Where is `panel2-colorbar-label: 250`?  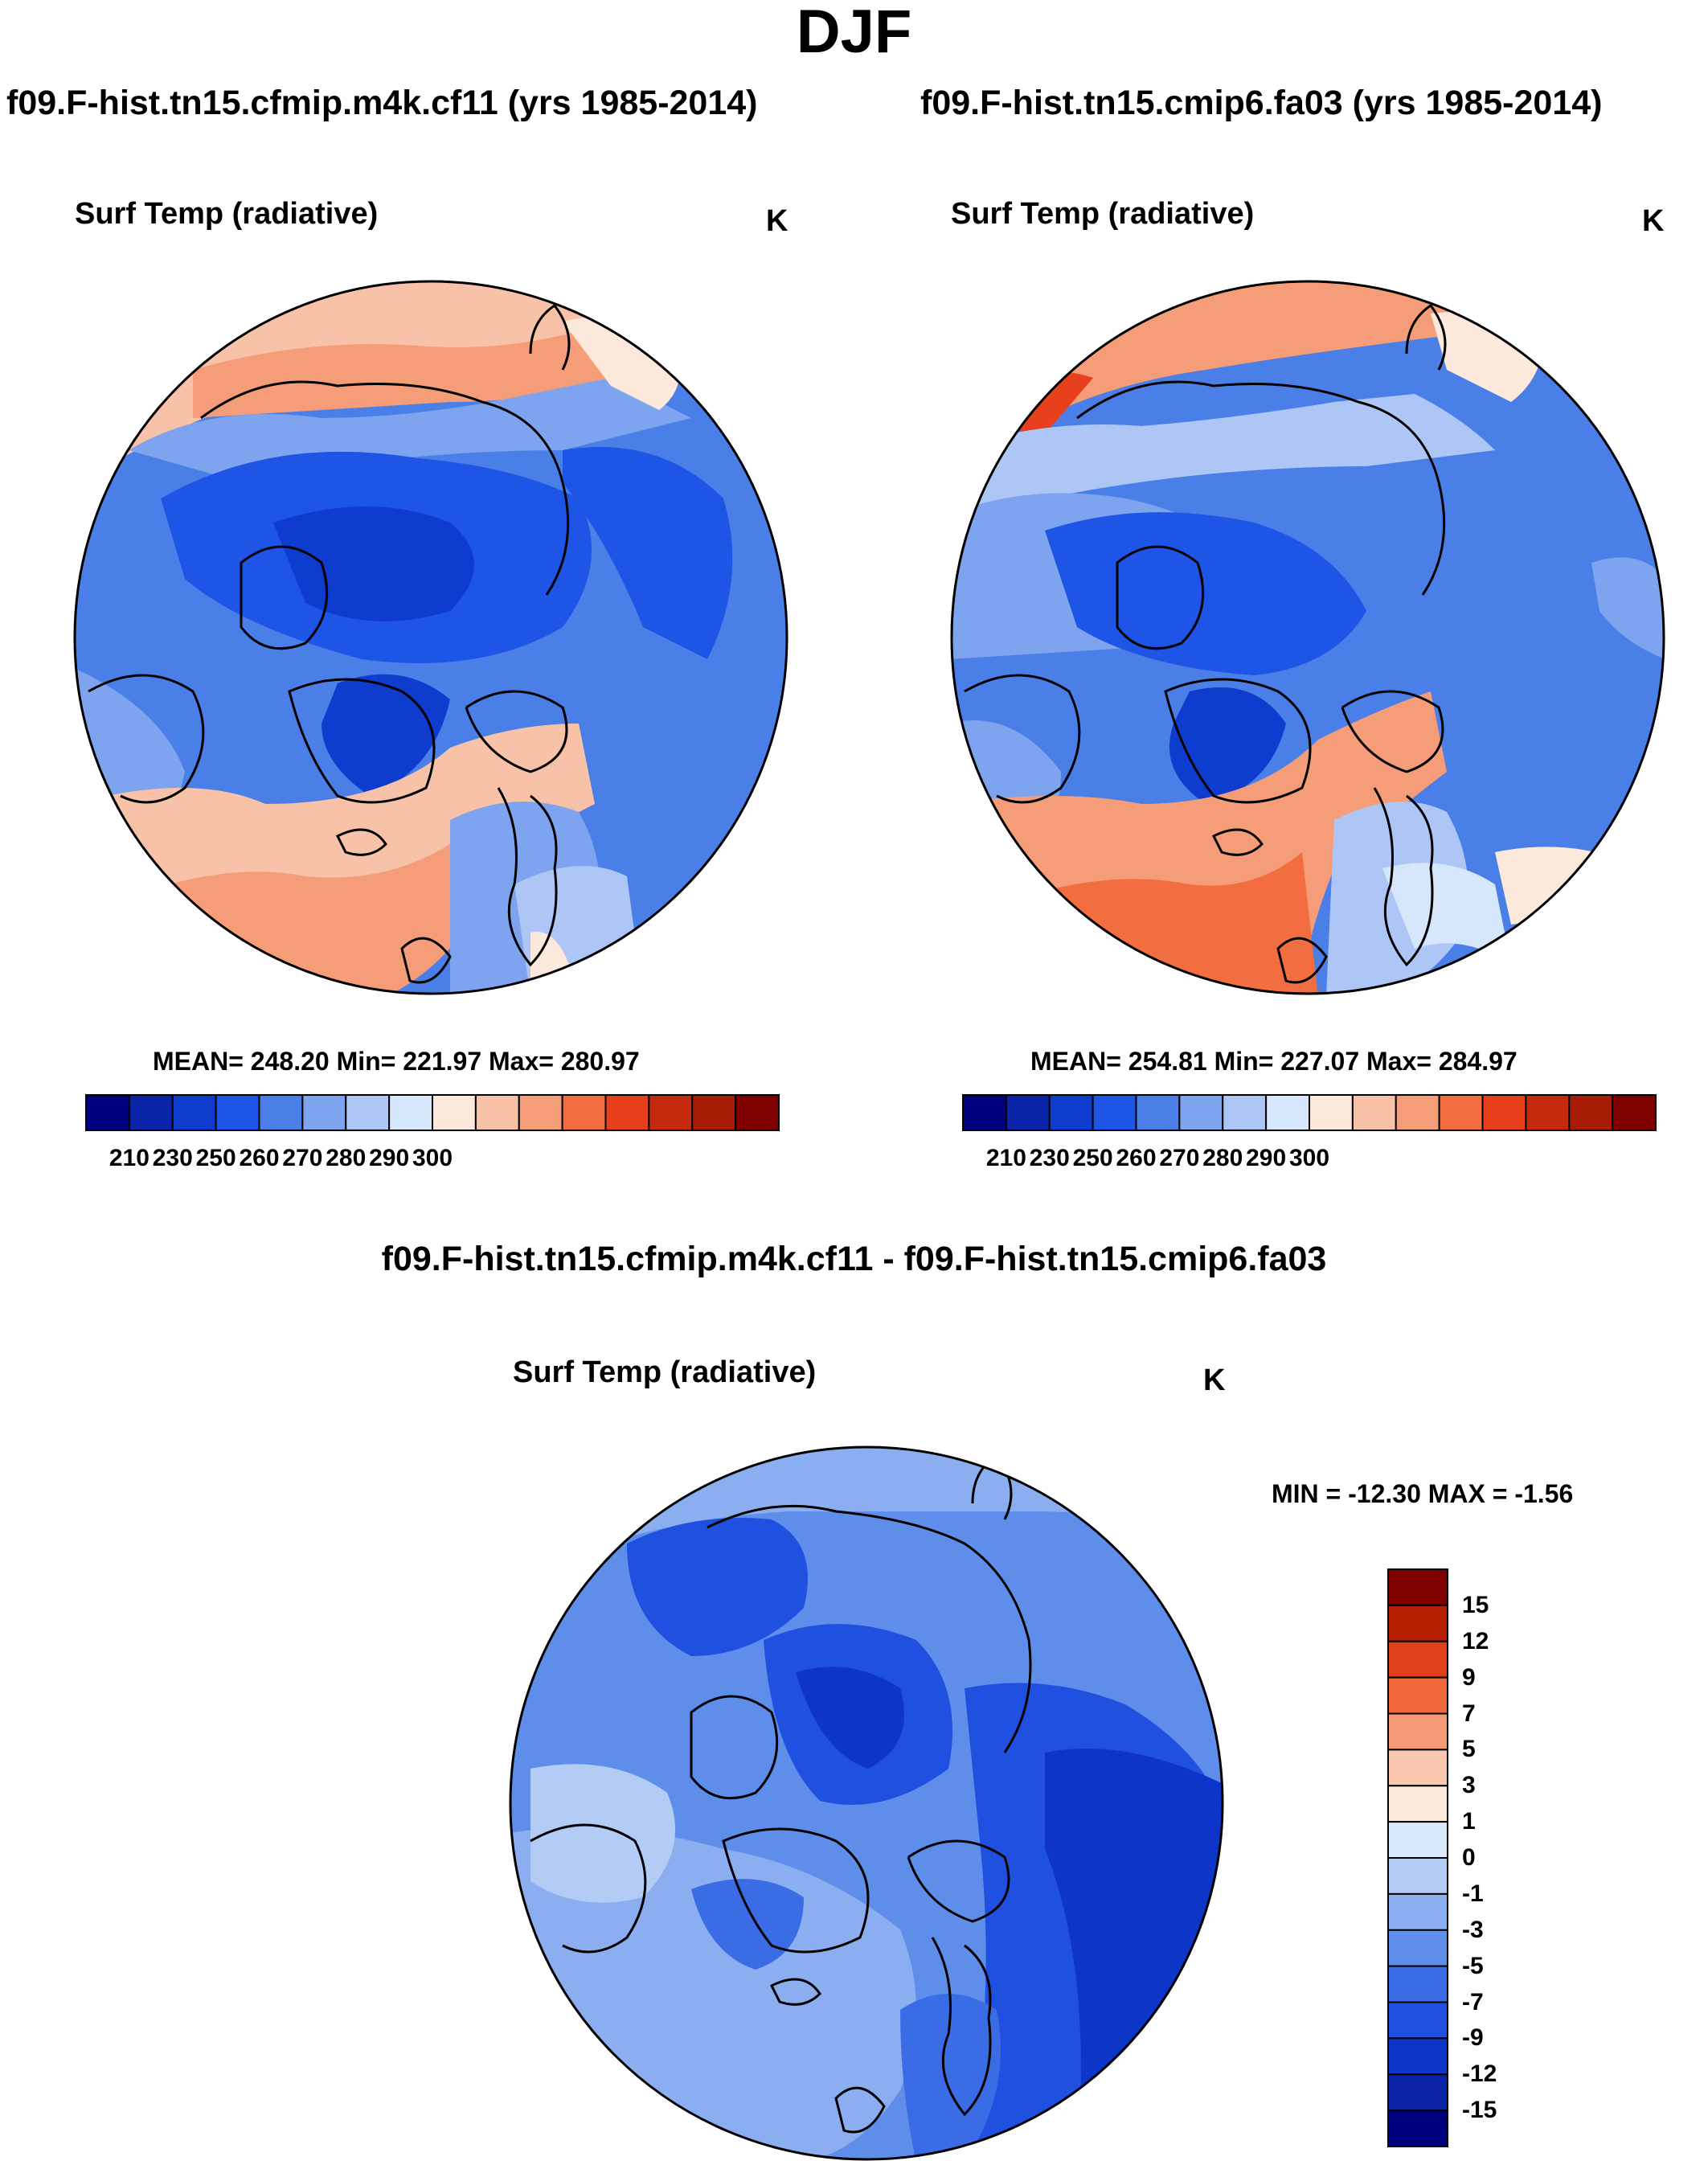 panel2-colorbar-label: 250 is located at coordinates (1092, 1158).